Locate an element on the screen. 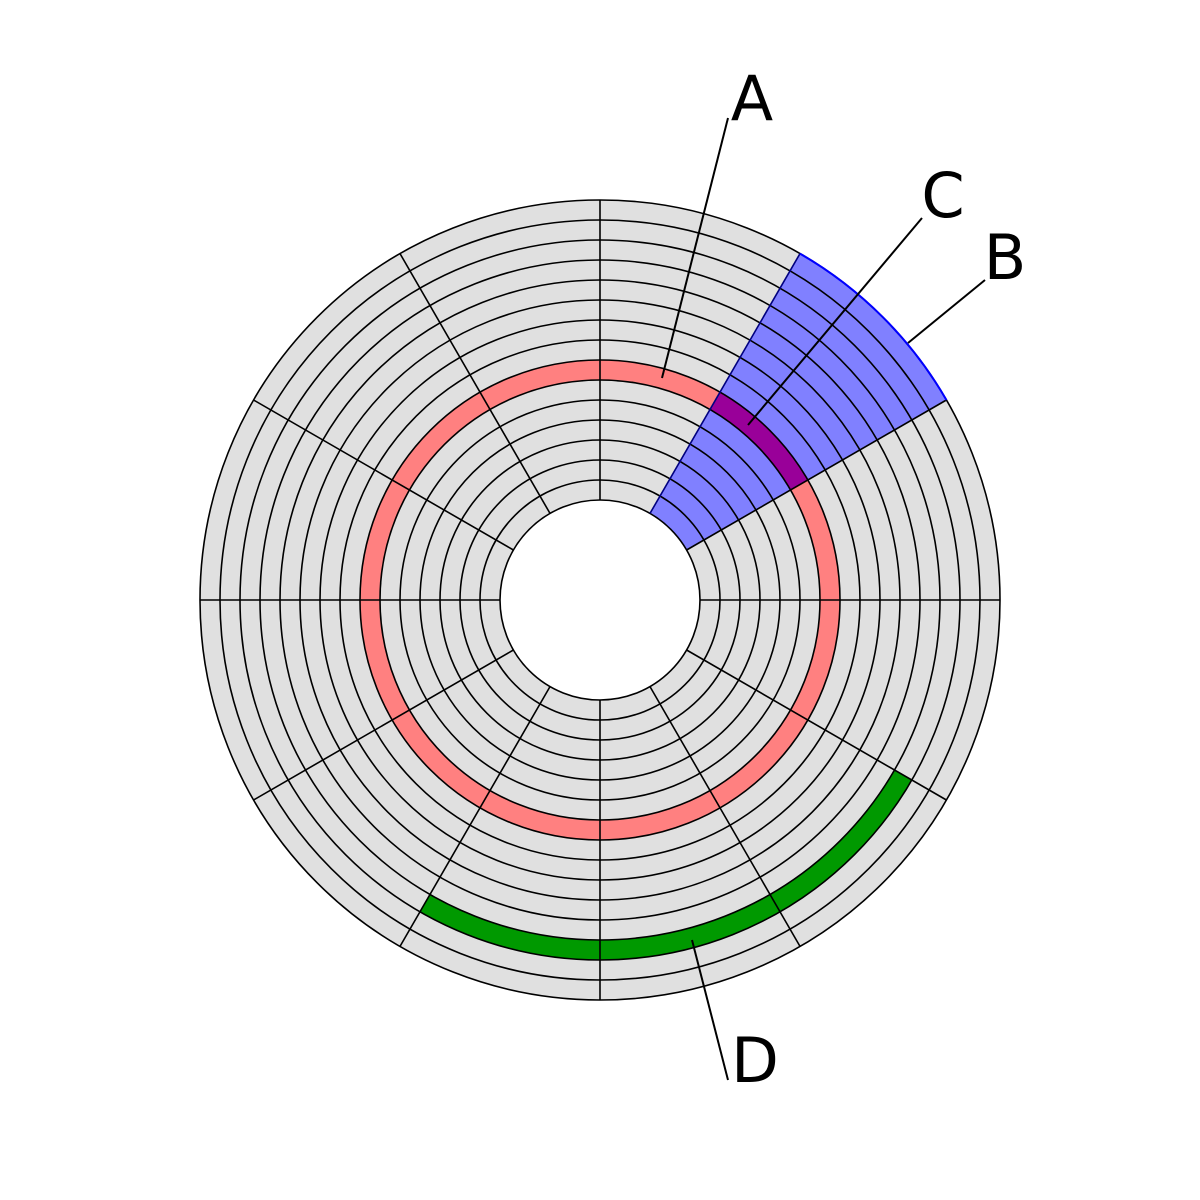 The height and width of the screenshot is (1200, 1200). leader-c is located at coordinates (835, 321).